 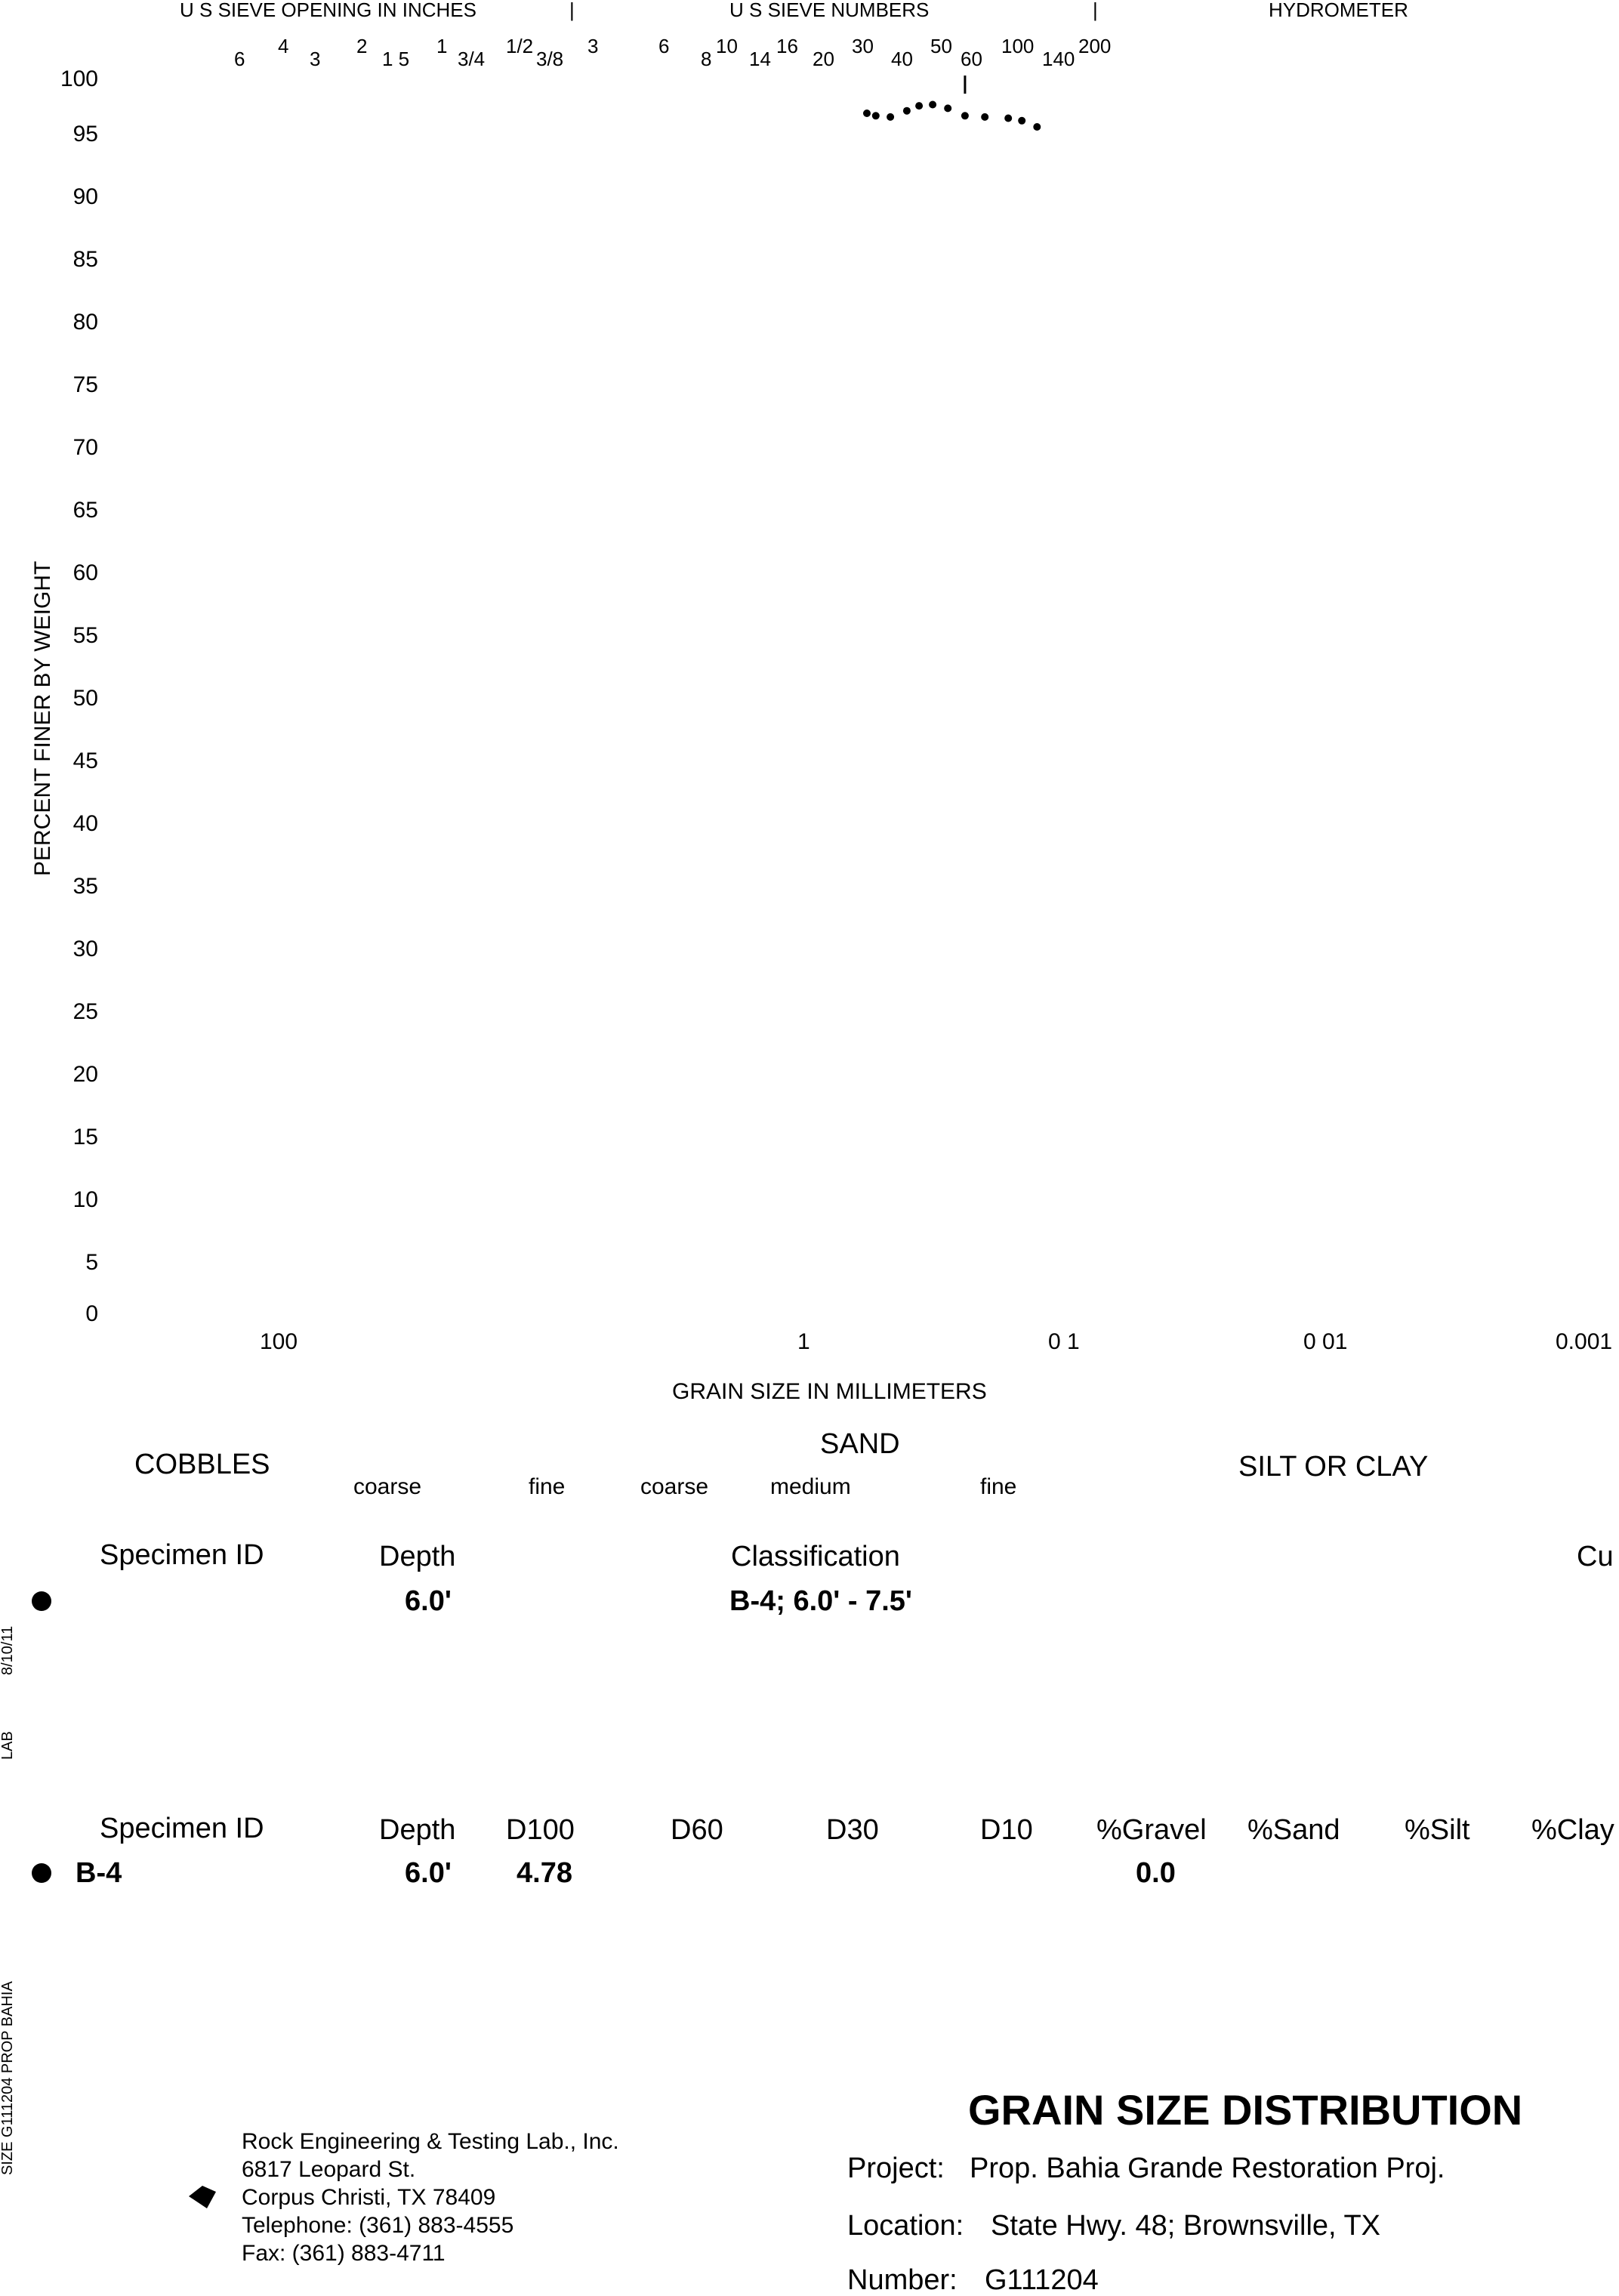 What do you see at coordinates (428, 1601) in the screenshot?
I see `t1-depth: 6.0'` at bounding box center [428, 1601].